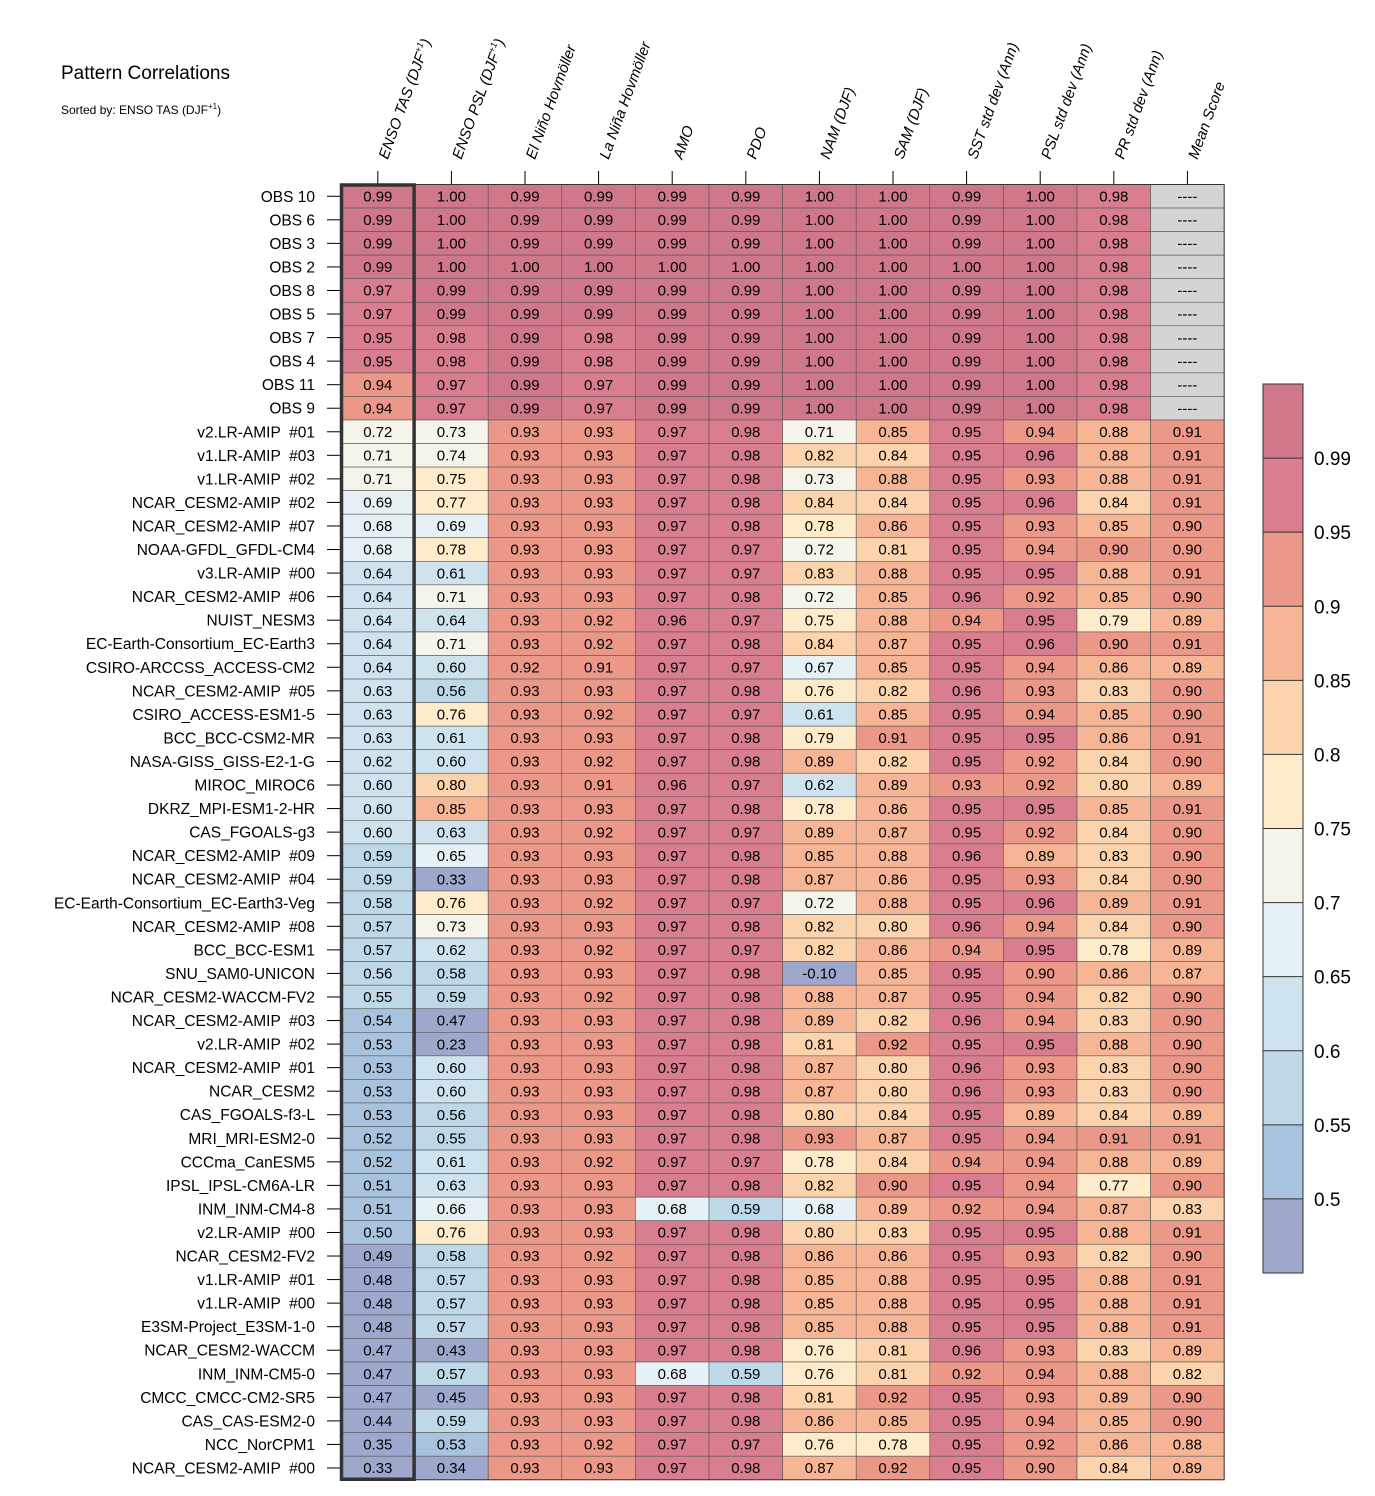  I want to click on cell-value-label: 0.83, so click(1113, 691).